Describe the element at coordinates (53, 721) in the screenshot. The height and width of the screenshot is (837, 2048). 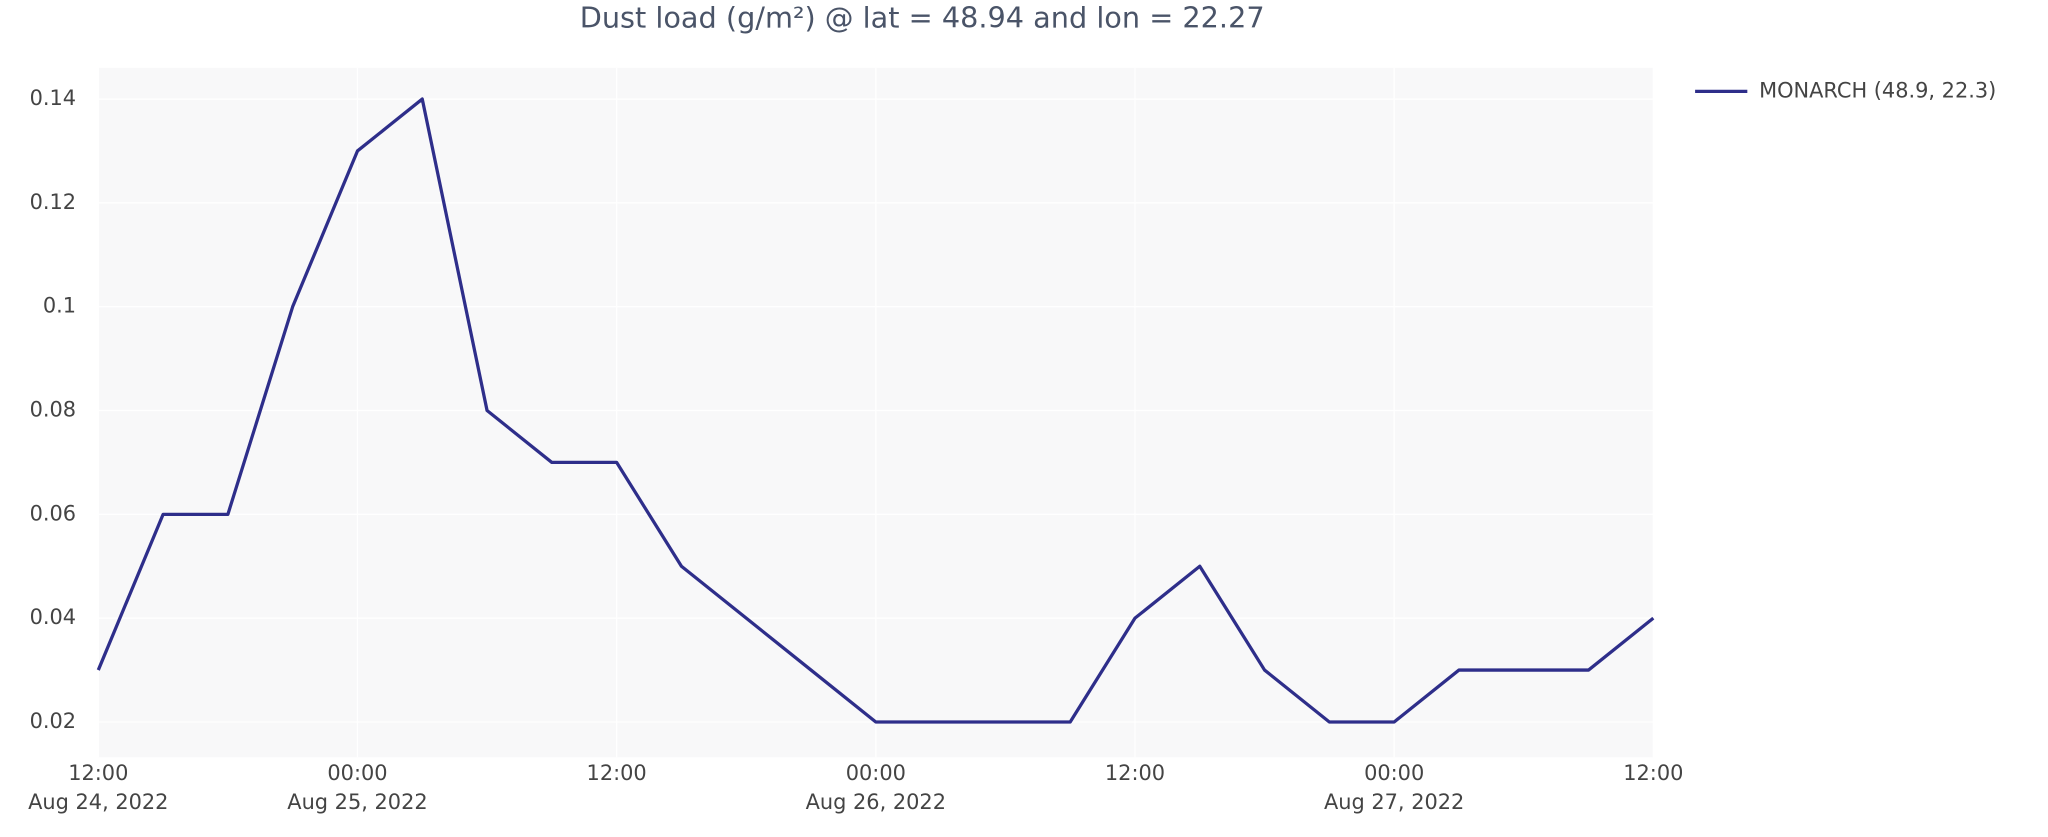
I see `y-tick-label: 0.02` at that location.